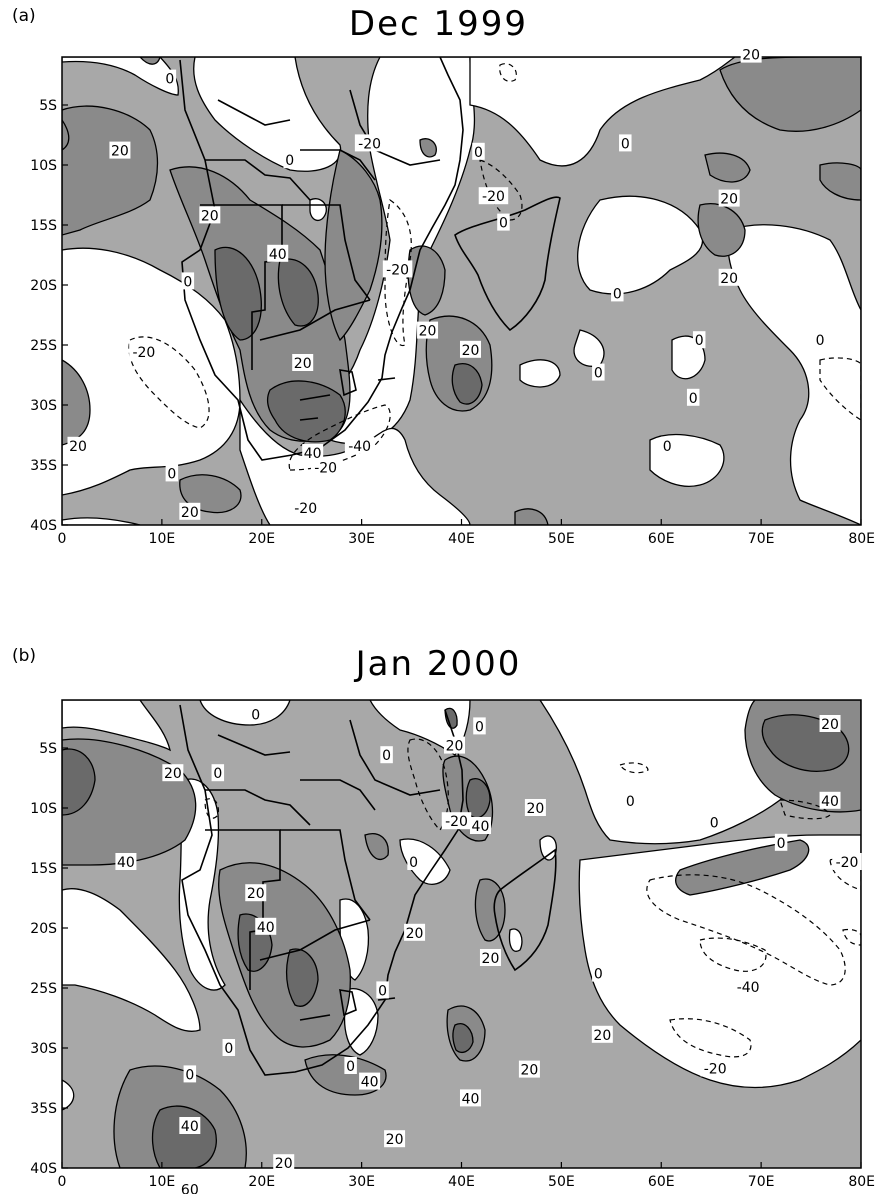 Image resolution: width=877 pixels, height=1200 pixels. I want to click on contour-label: 60, so click(190, 1187).